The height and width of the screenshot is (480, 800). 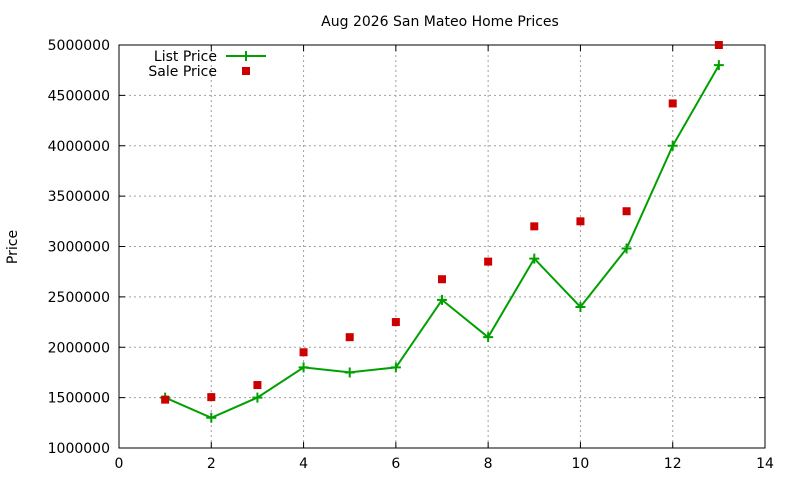 What do you see at coordinates (395, 464) in the screenshot?
I see `x-tick-label: 6` at bounding box center [395, 464].